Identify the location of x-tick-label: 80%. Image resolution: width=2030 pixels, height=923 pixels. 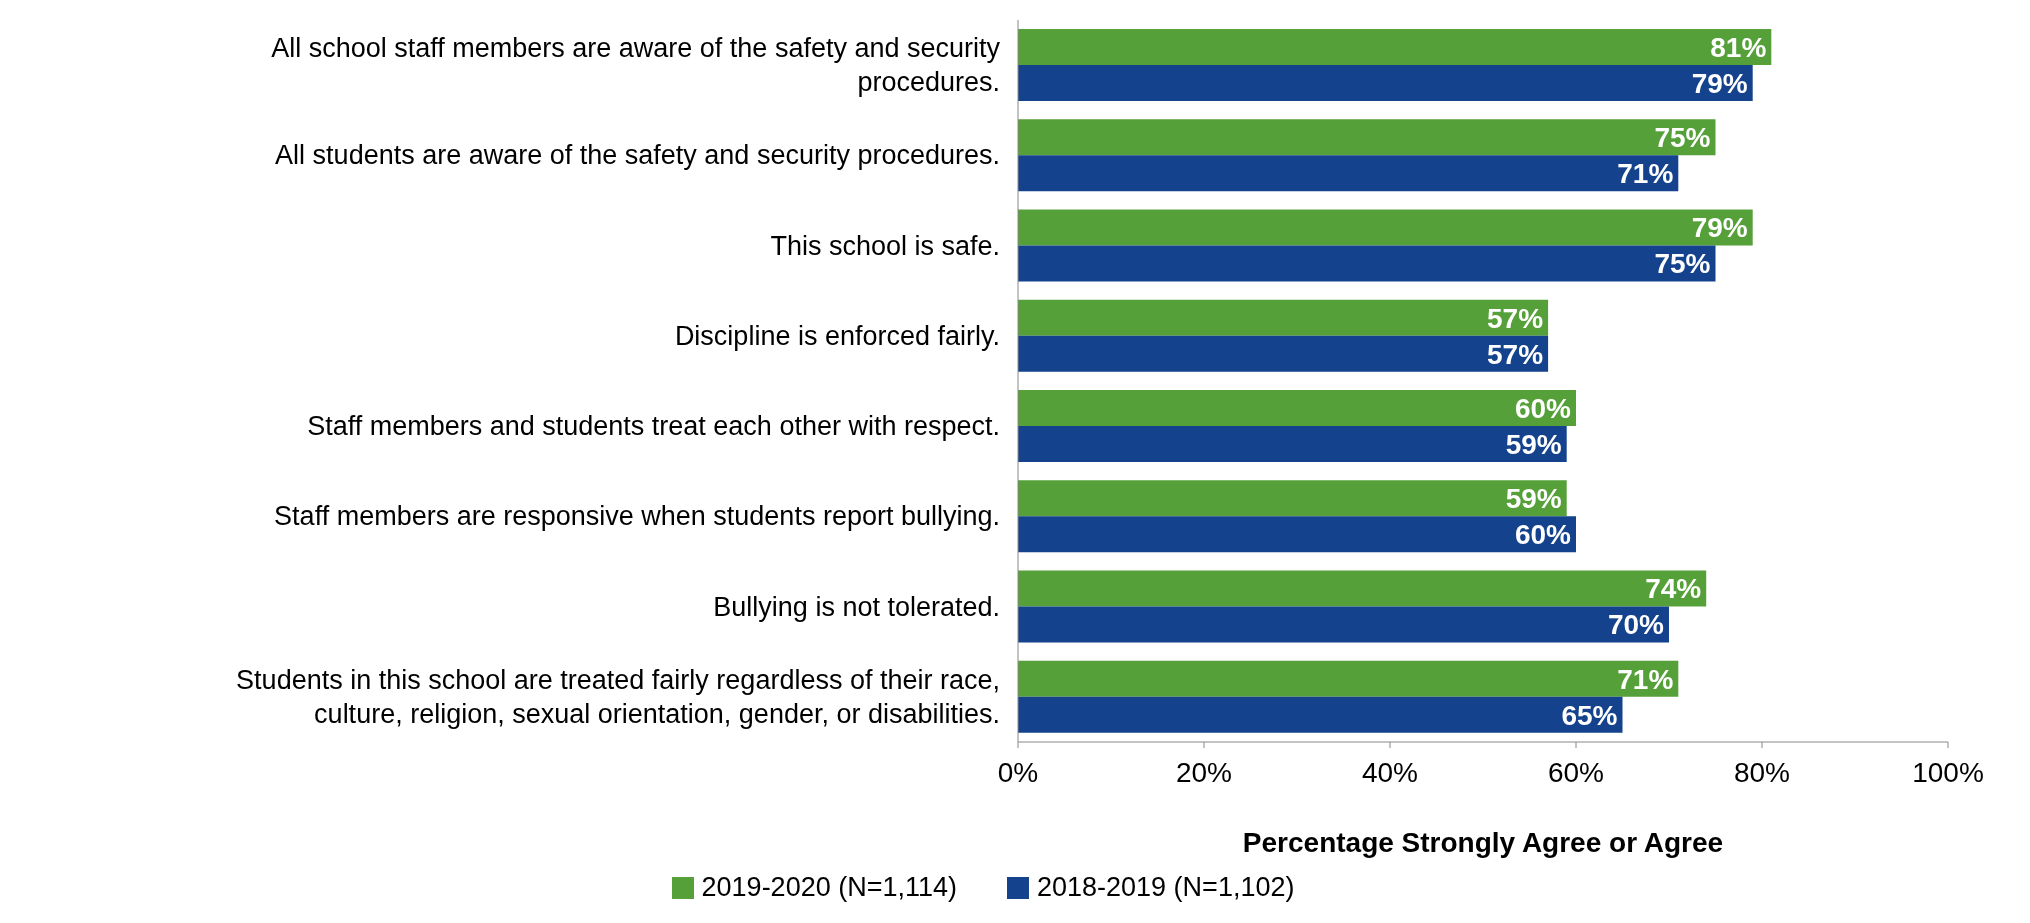
(1762, 772).